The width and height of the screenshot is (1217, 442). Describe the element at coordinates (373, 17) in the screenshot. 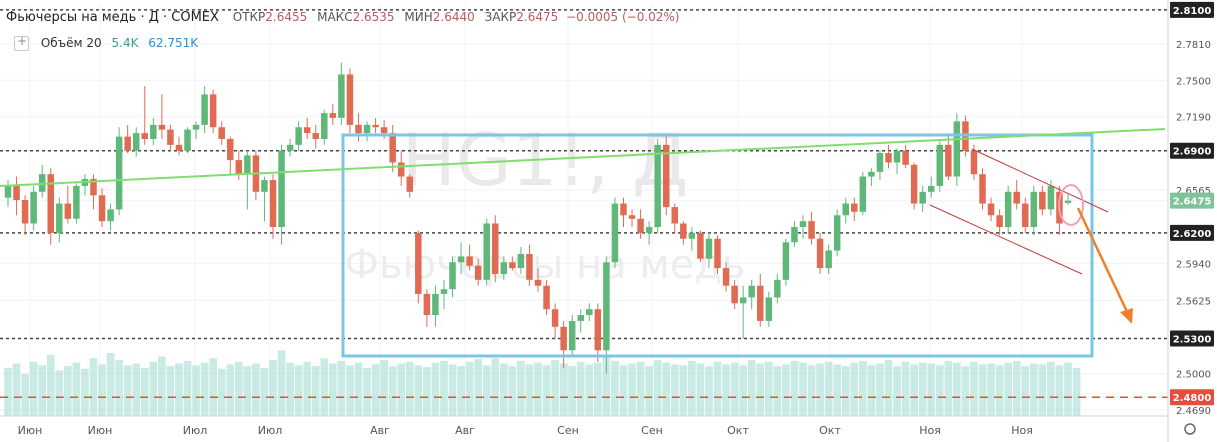

I see `high-value: 2.6535` at that location.